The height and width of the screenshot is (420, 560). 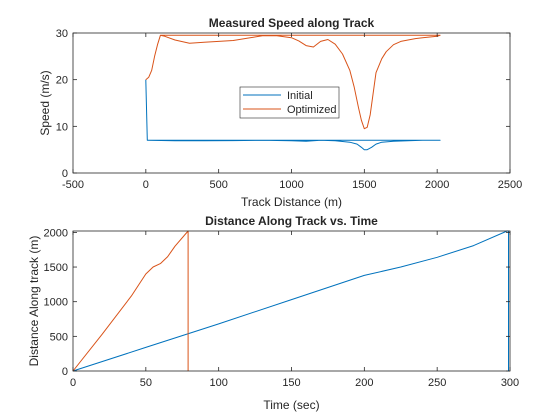 What do you see at coordinates (312, 110) in the screenshot?
I see `legend-optimized-label: Optimized` at bounding box center [312, 110].